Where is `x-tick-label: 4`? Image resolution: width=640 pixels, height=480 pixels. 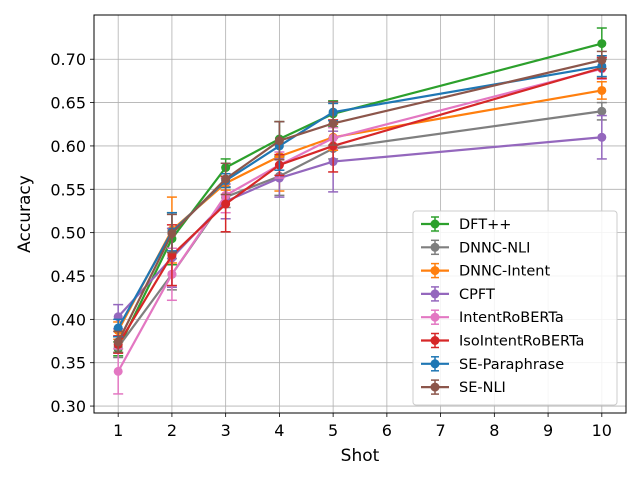
x-tick-label: 4 is located at coordinates (279, 430).